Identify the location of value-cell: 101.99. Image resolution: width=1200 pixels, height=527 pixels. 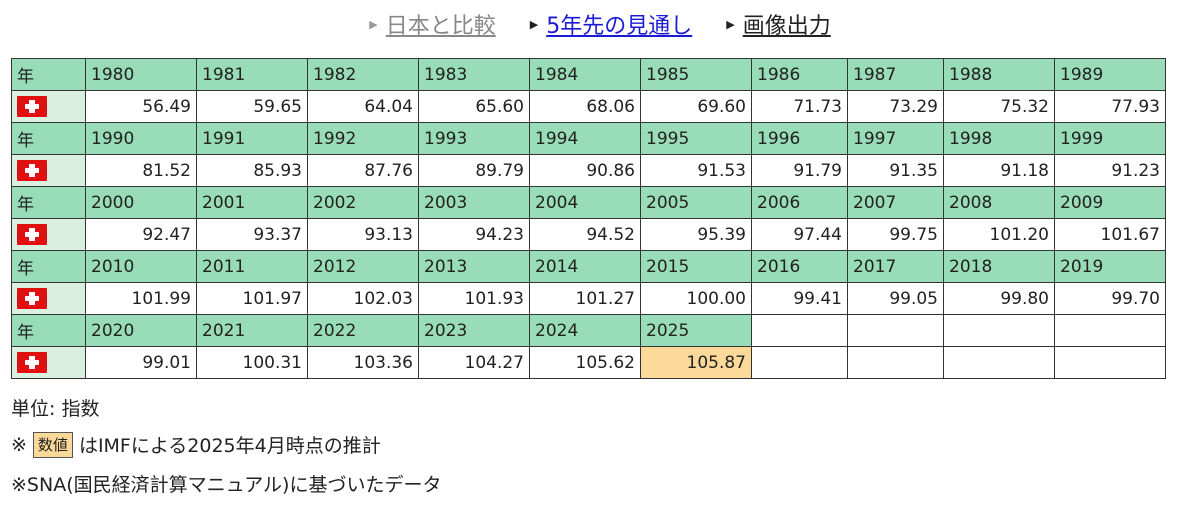
(141, 298).